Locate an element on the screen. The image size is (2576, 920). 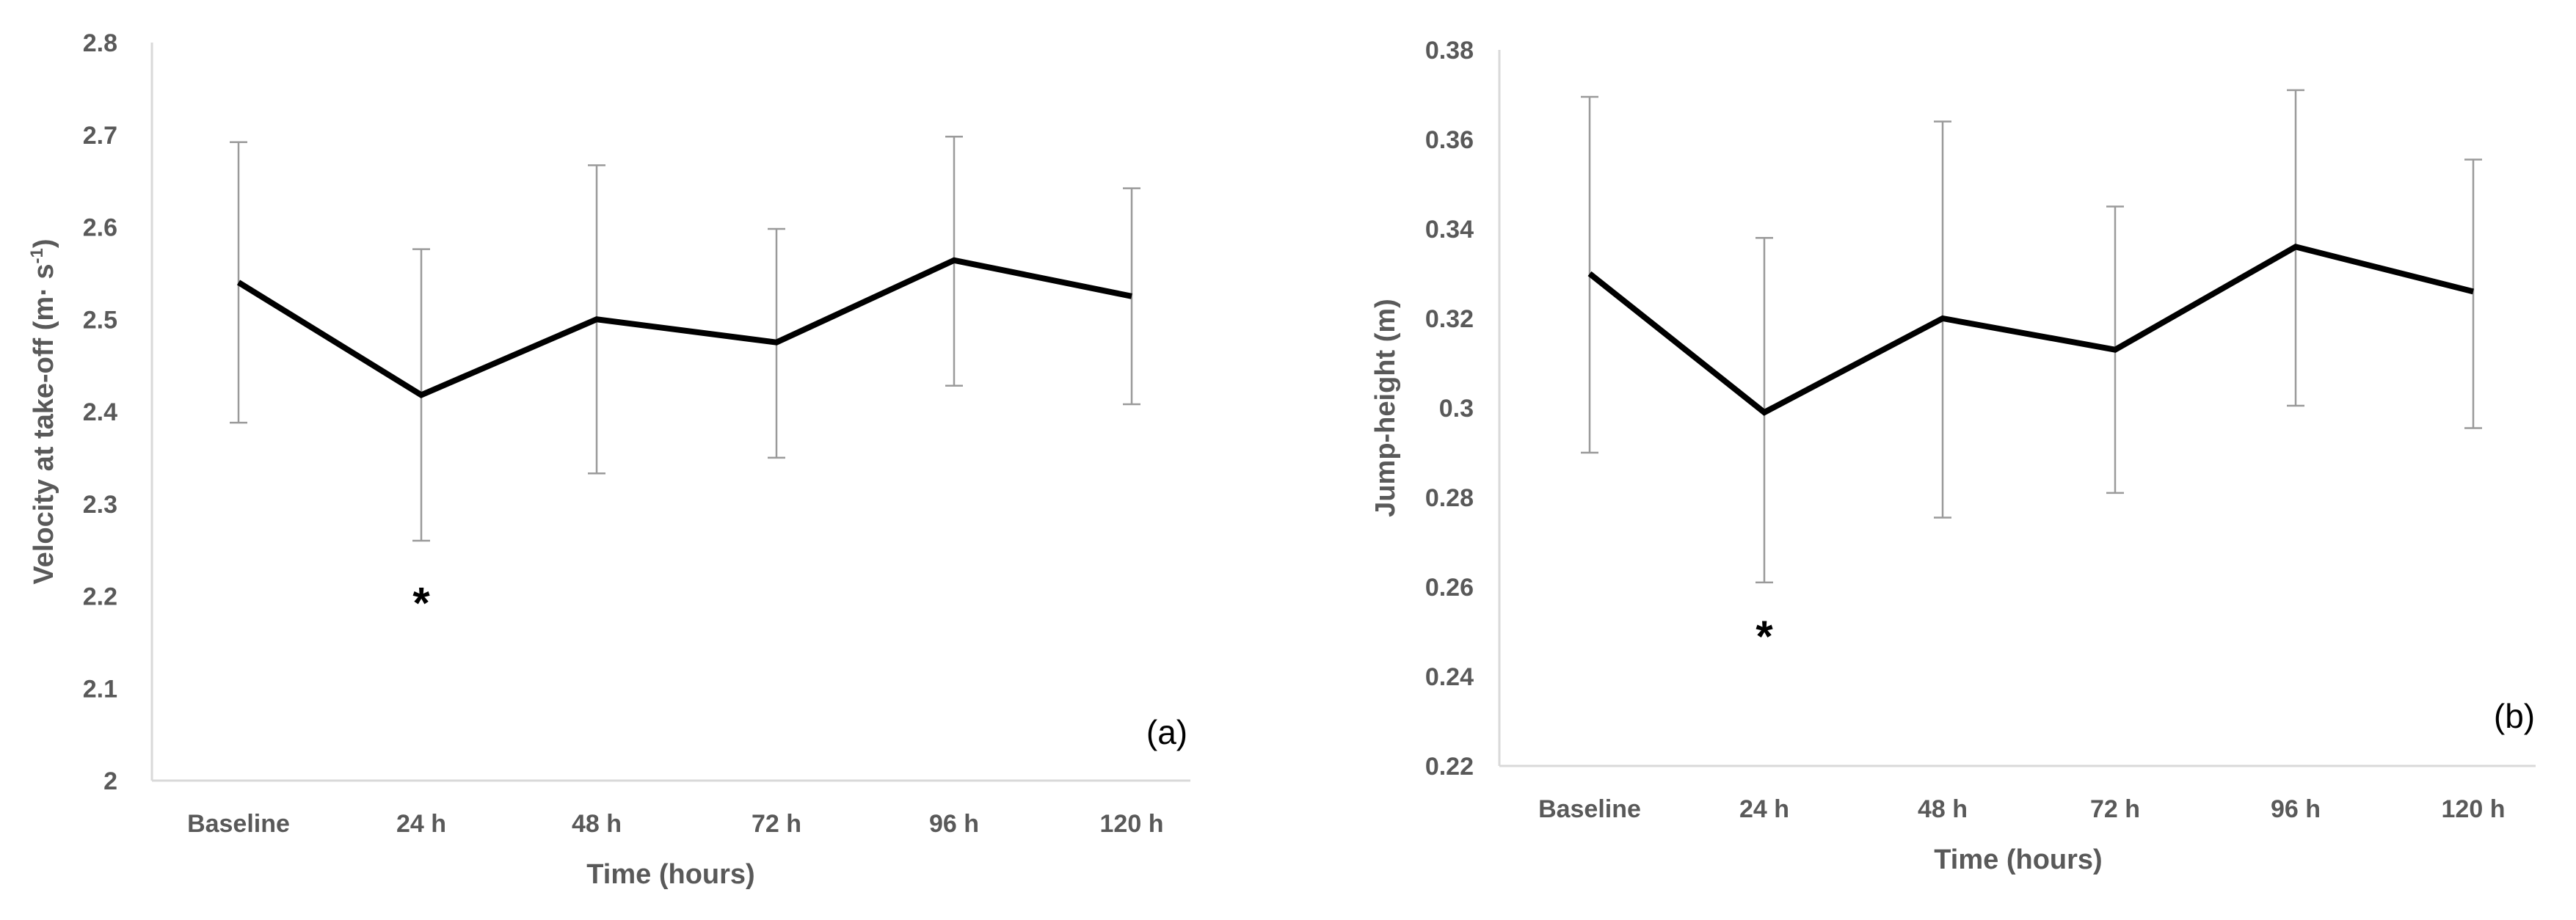
y-tick-label: 2.6 is located at coordinates (100, 228).